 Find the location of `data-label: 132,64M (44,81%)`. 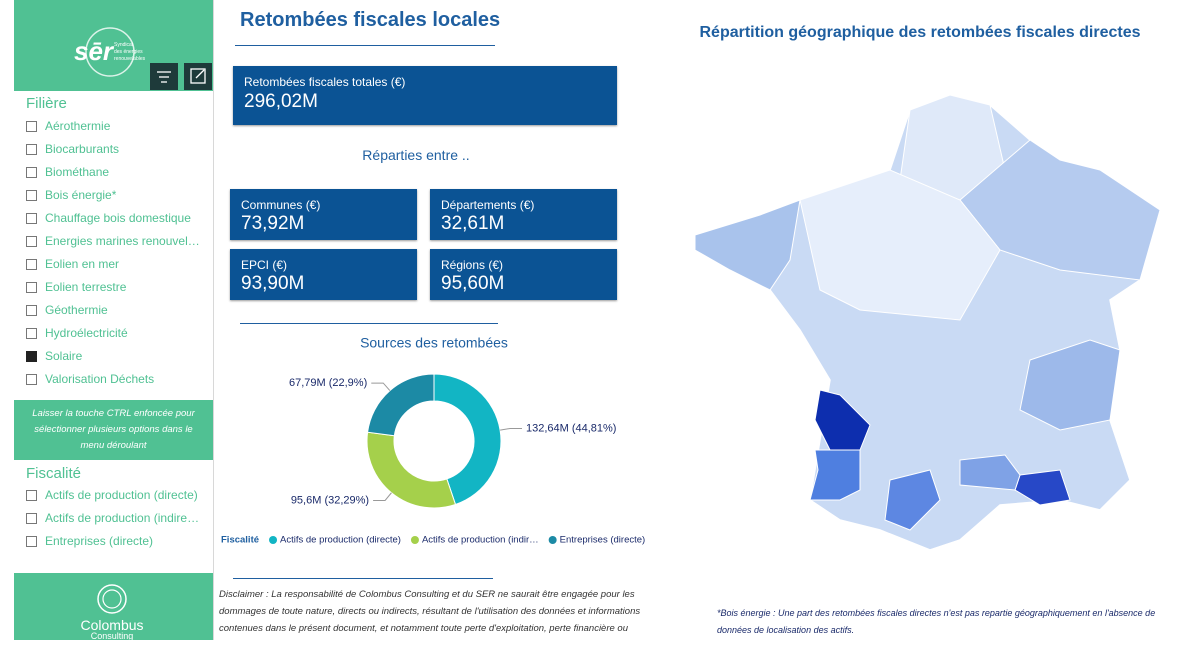

data-label: 132,64M (44,81%) is located at coordinates (571, 428).